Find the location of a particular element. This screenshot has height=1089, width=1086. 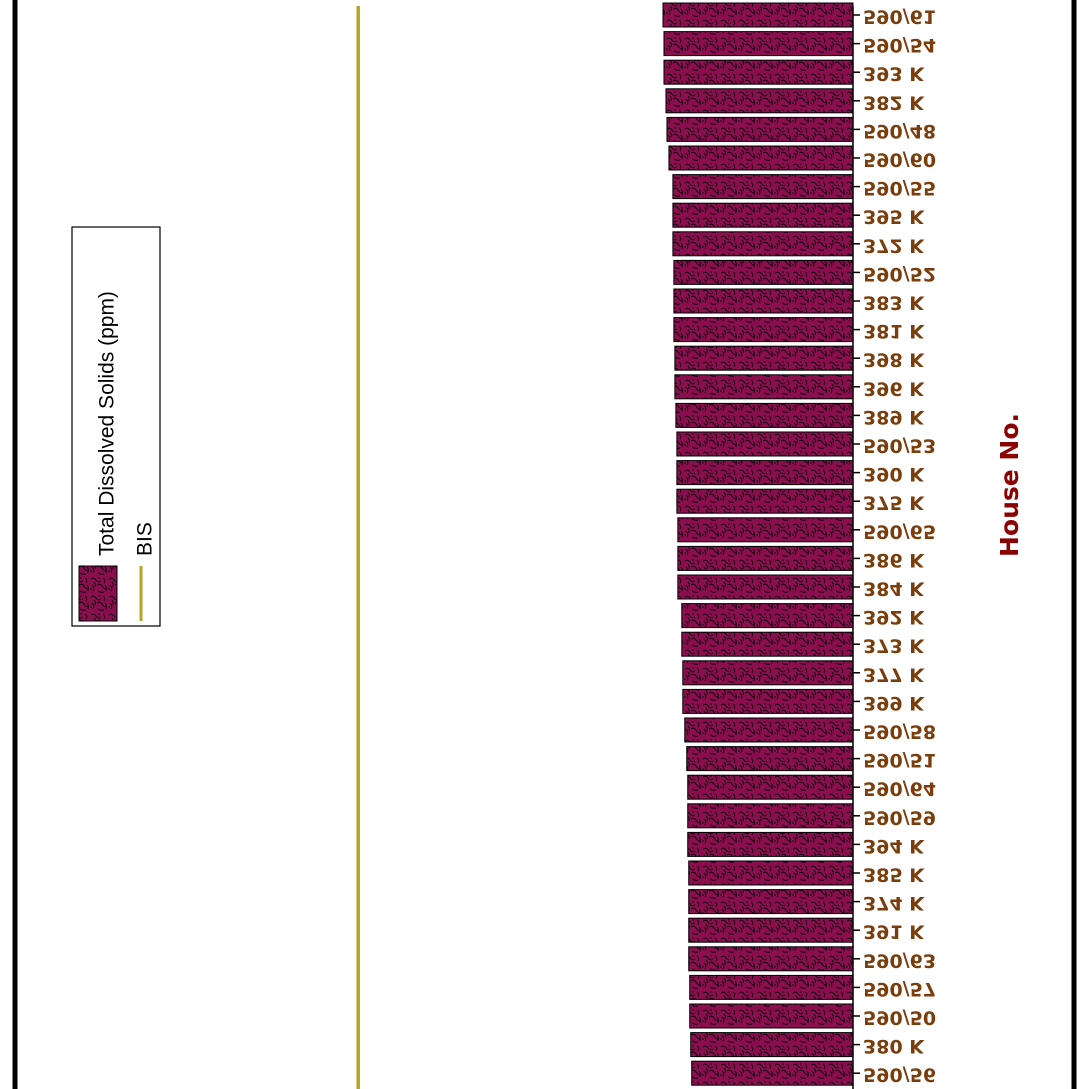

bar-372-k is located at coordinates (763, 244).